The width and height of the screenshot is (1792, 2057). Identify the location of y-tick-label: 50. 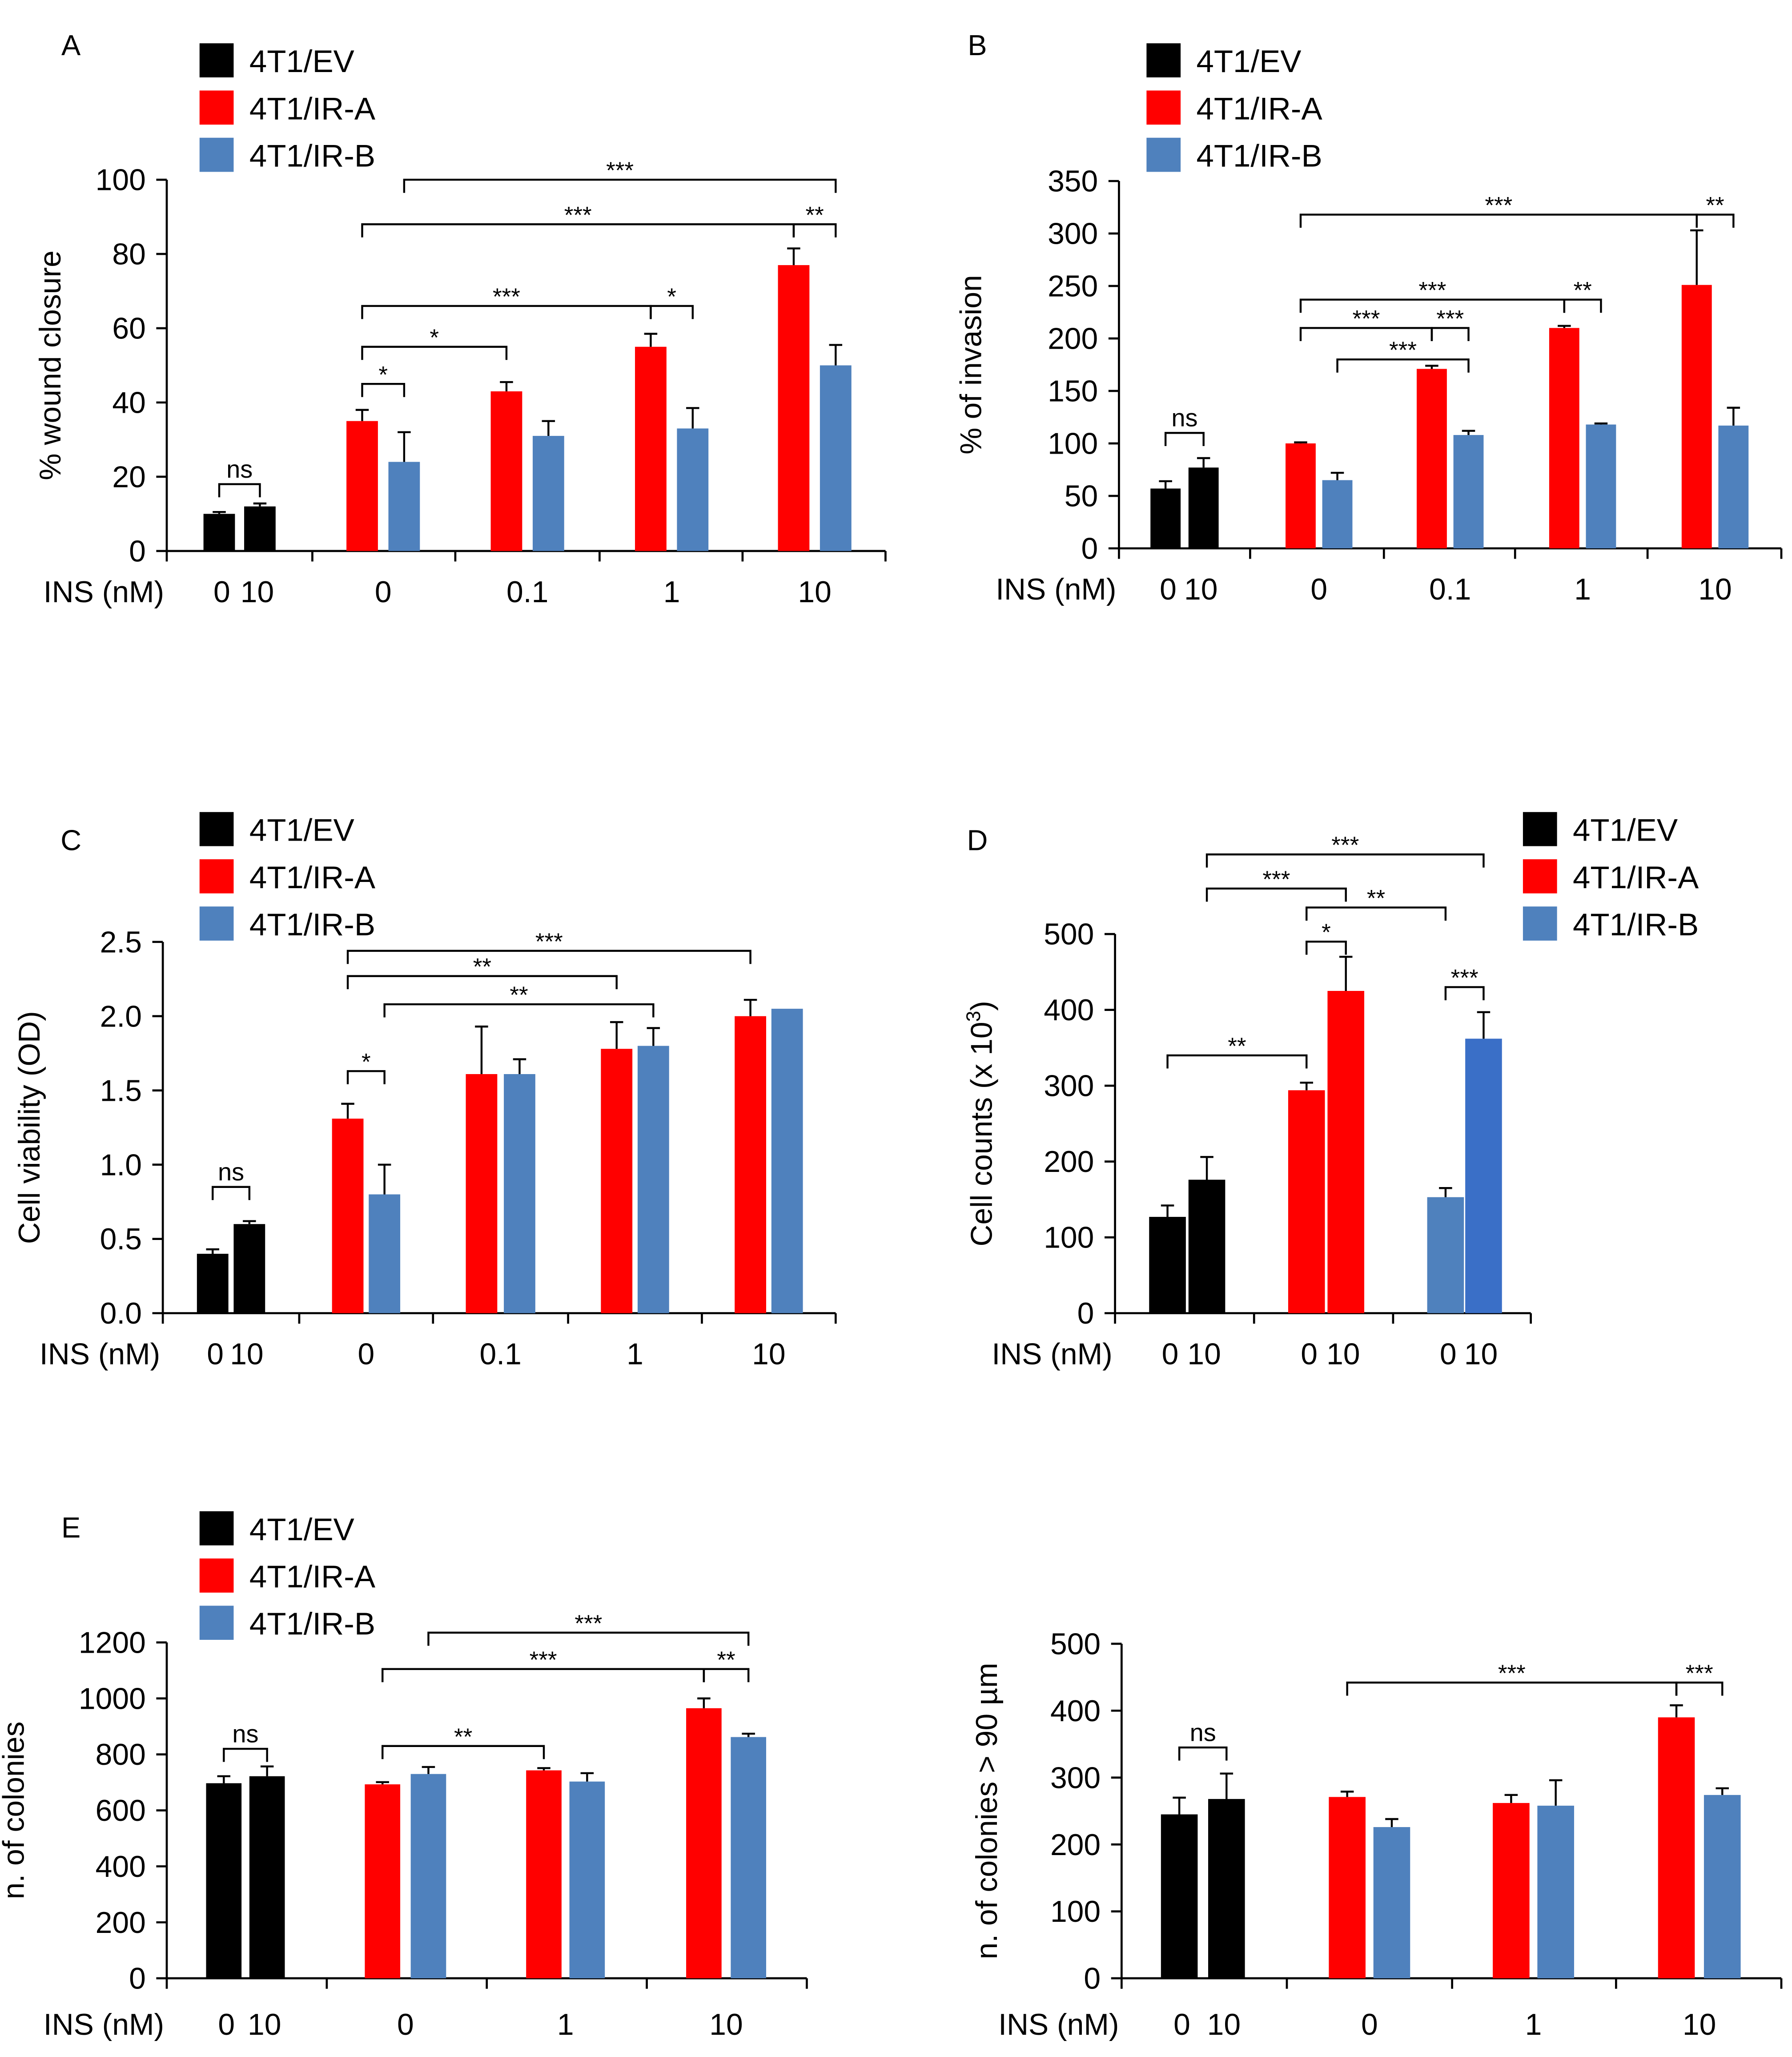
(1081, 496).